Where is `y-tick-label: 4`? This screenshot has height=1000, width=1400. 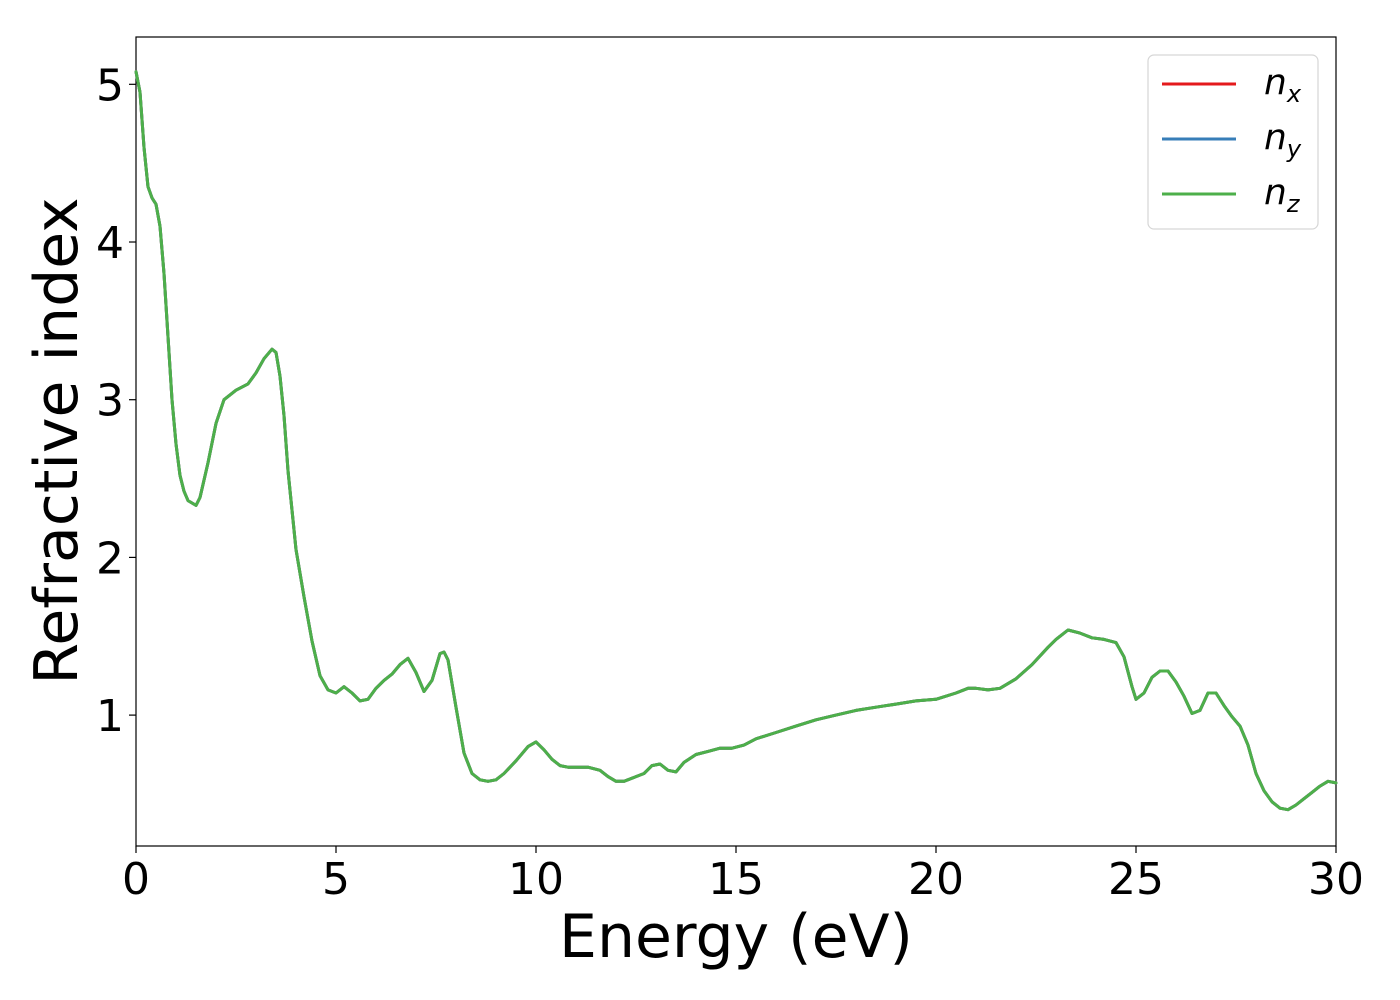 y-tick-label: 4 is located at coordinates (110, 243).